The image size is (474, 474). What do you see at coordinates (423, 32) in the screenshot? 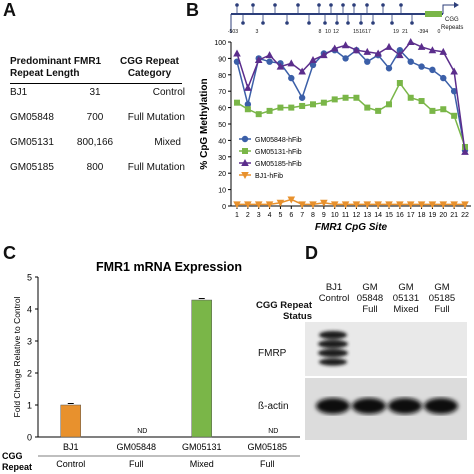
I see `gene-position-label: -394` at bounding box center [423, 32].